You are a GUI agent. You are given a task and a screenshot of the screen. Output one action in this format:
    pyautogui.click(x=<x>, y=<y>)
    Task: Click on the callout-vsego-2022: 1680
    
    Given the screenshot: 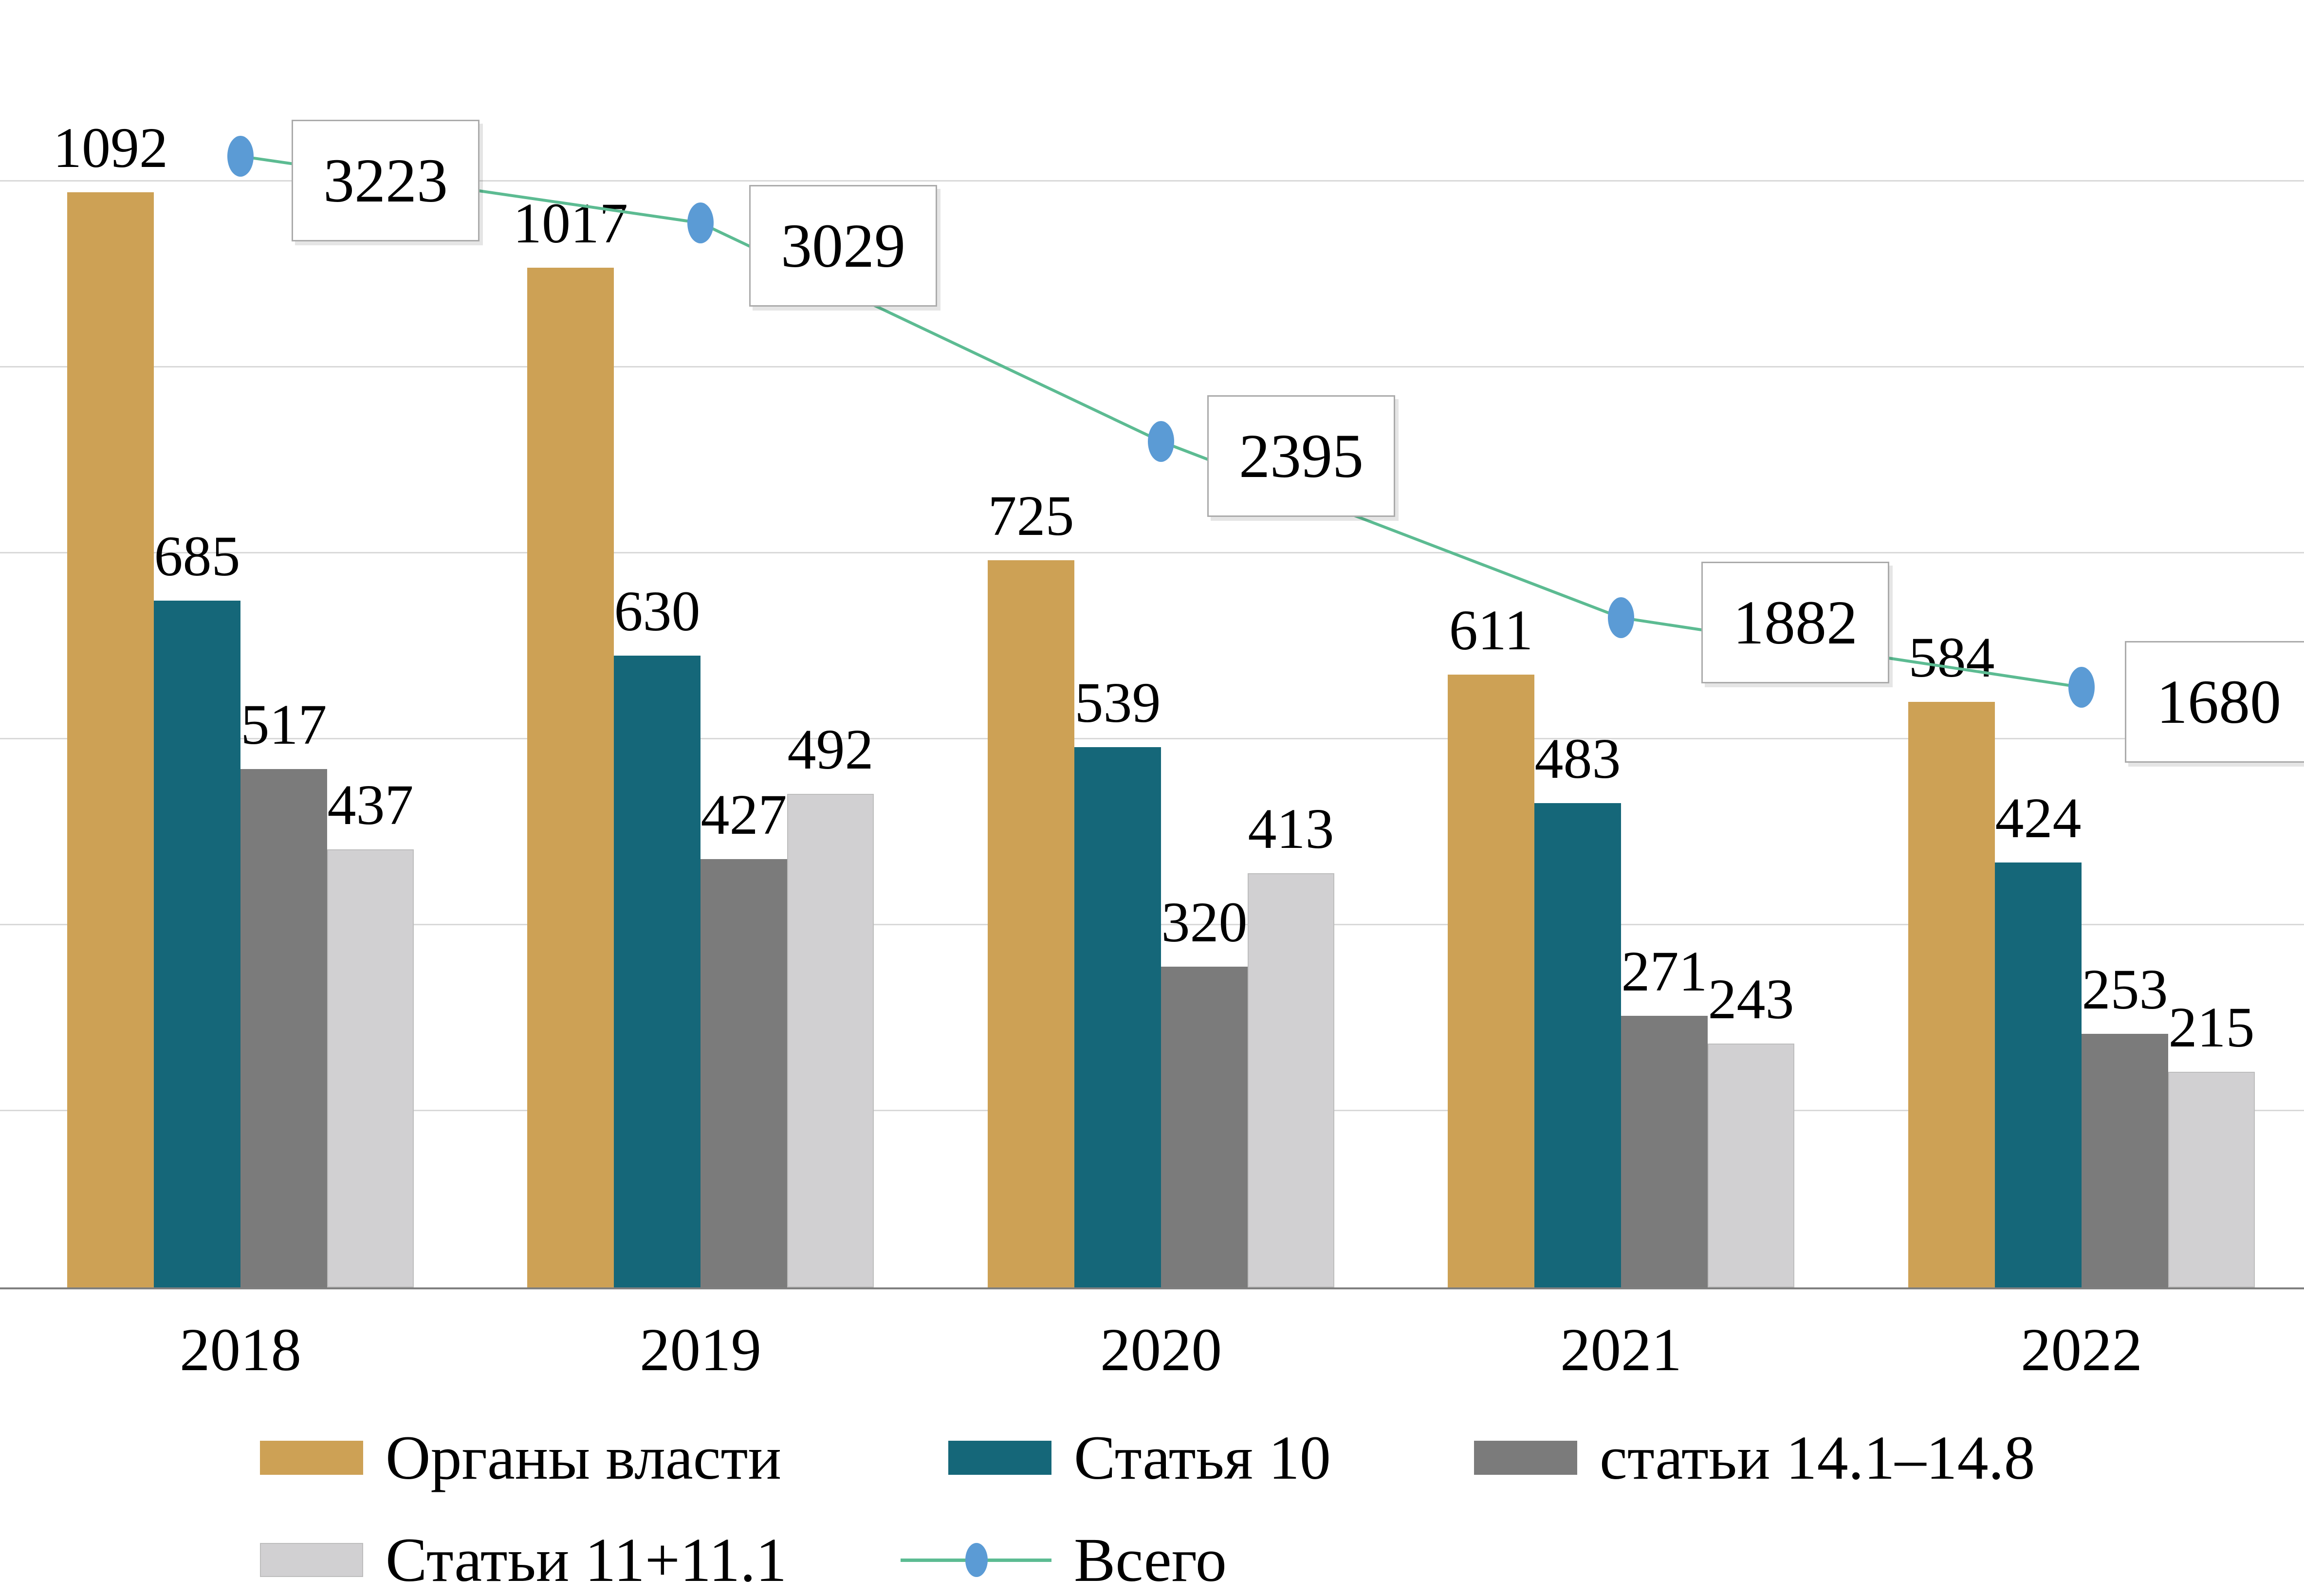 What is the action you would take?
    pyautogui.click(x=2214, y=702)
    